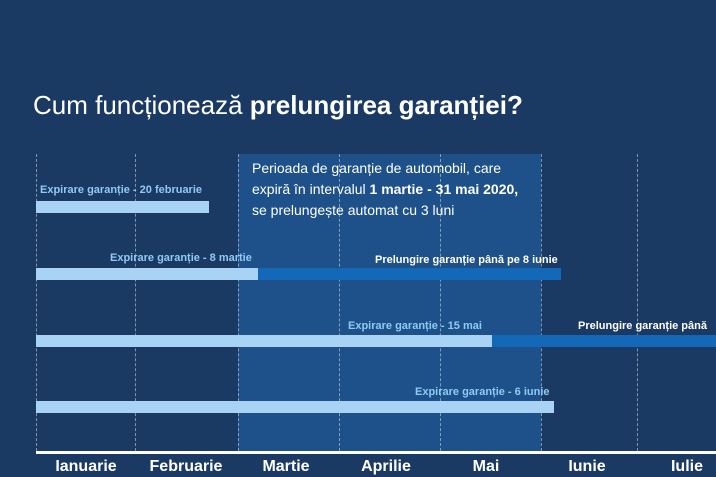 The width and height of the screenshot is (716, 477). Describe the element at coordinates (686, 466) in the screenshot. I see `month-label-july: Iulie` at that location.